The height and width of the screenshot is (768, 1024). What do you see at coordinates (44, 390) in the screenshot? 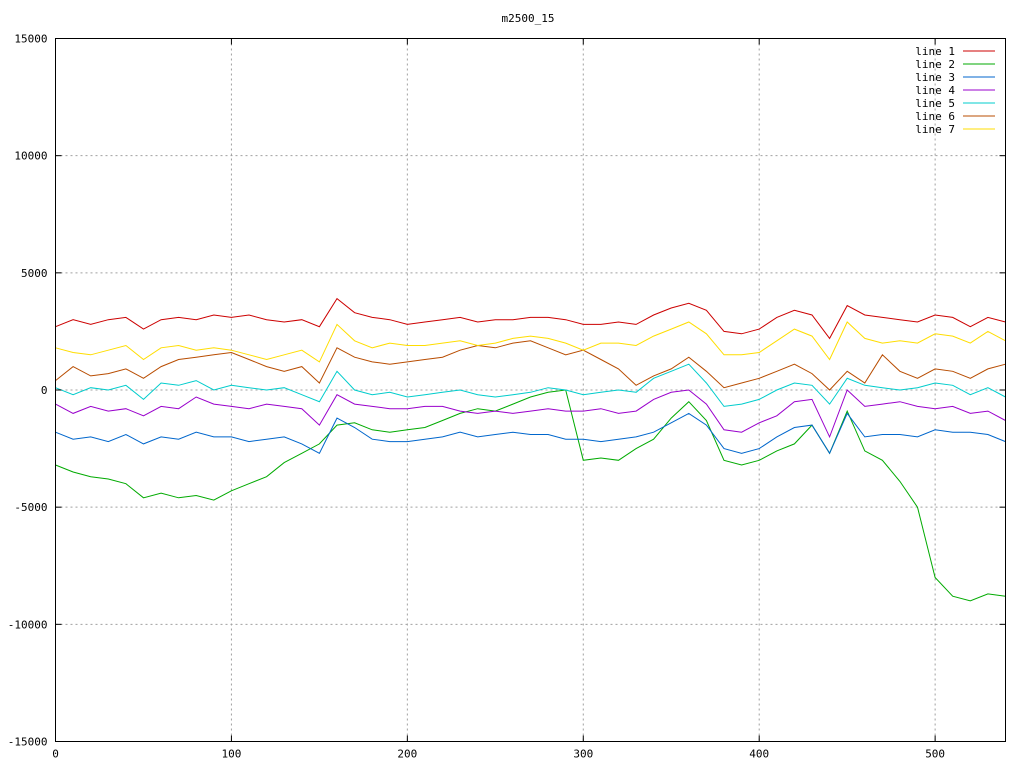
I see `y-tick-label: 0` at bounding box center [44, 390].